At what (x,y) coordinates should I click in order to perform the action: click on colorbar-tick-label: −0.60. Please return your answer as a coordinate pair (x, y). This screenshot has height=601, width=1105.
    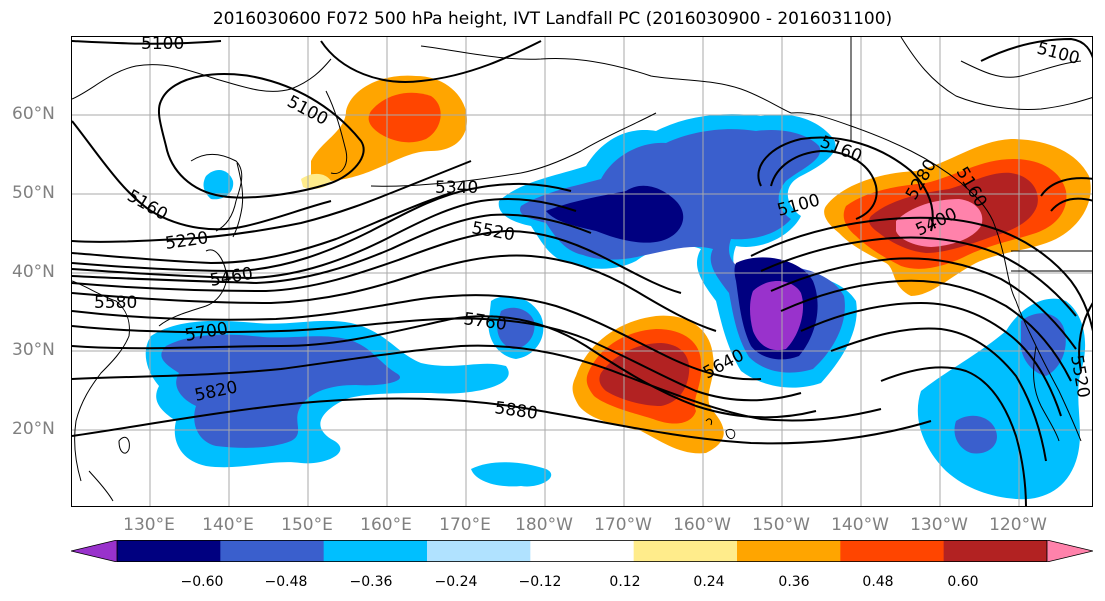
    Looking at the image, I should click on (202, 582).